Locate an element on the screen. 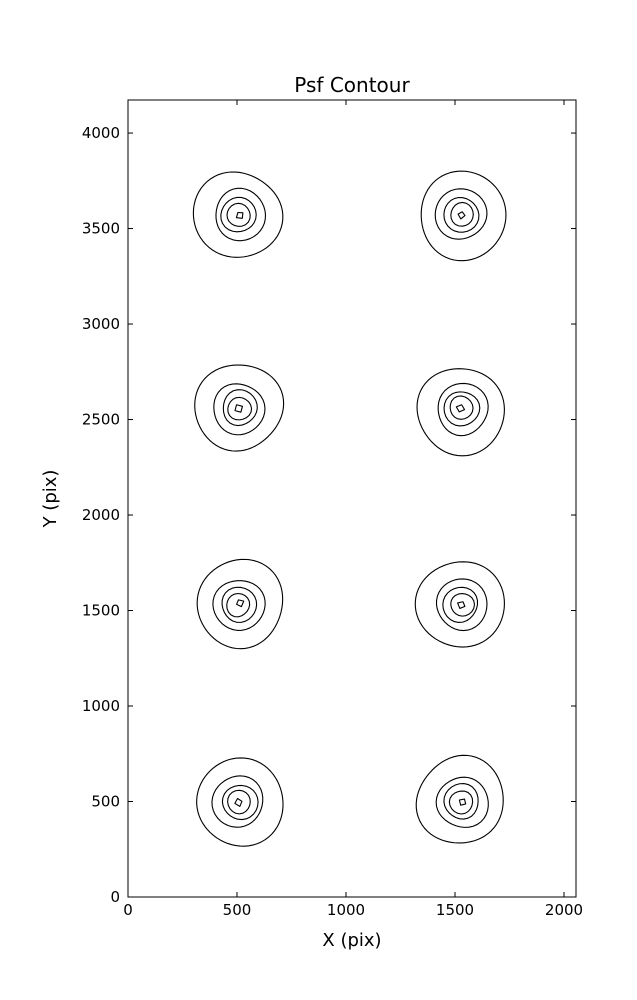  x-tick-label: 1500 is located at coordinates (455, 910).